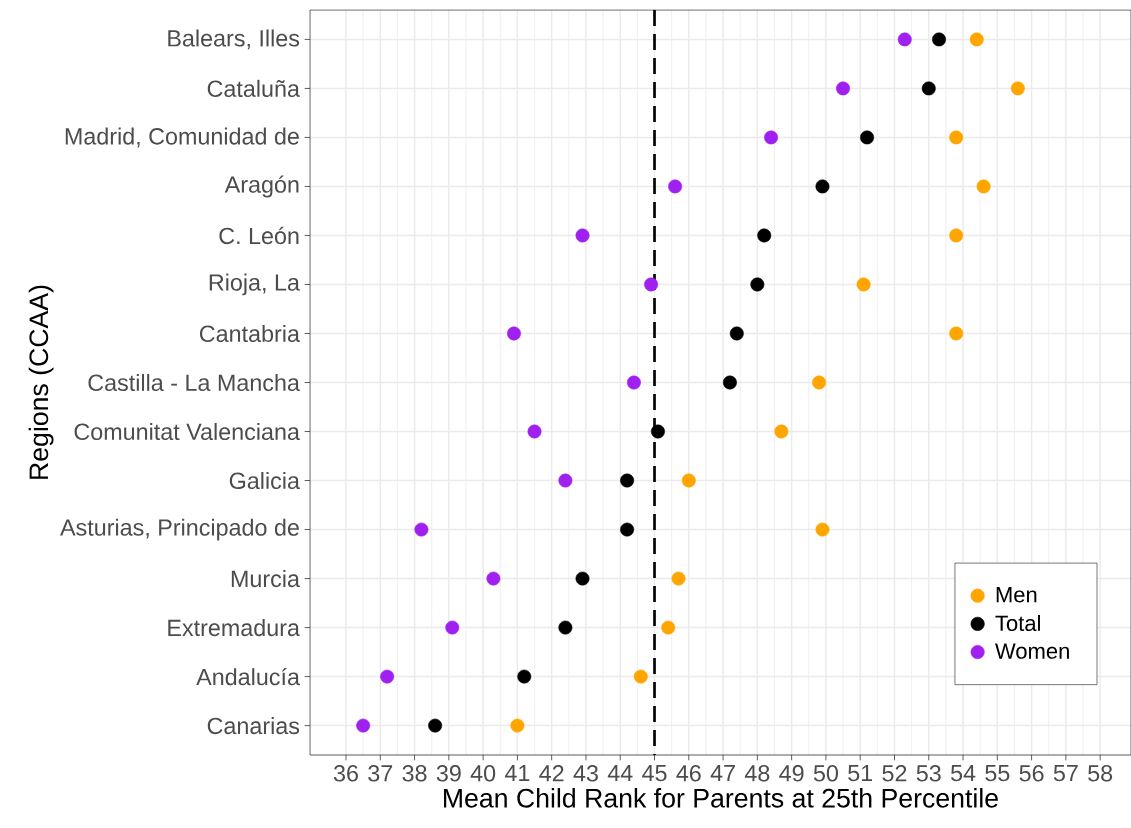 Image resolution: width=1131 pixels, height=828 pixels. Describe the element at coordinates (1100, 773) in the screenshot. I see `x-tick-label: 58` at that location.